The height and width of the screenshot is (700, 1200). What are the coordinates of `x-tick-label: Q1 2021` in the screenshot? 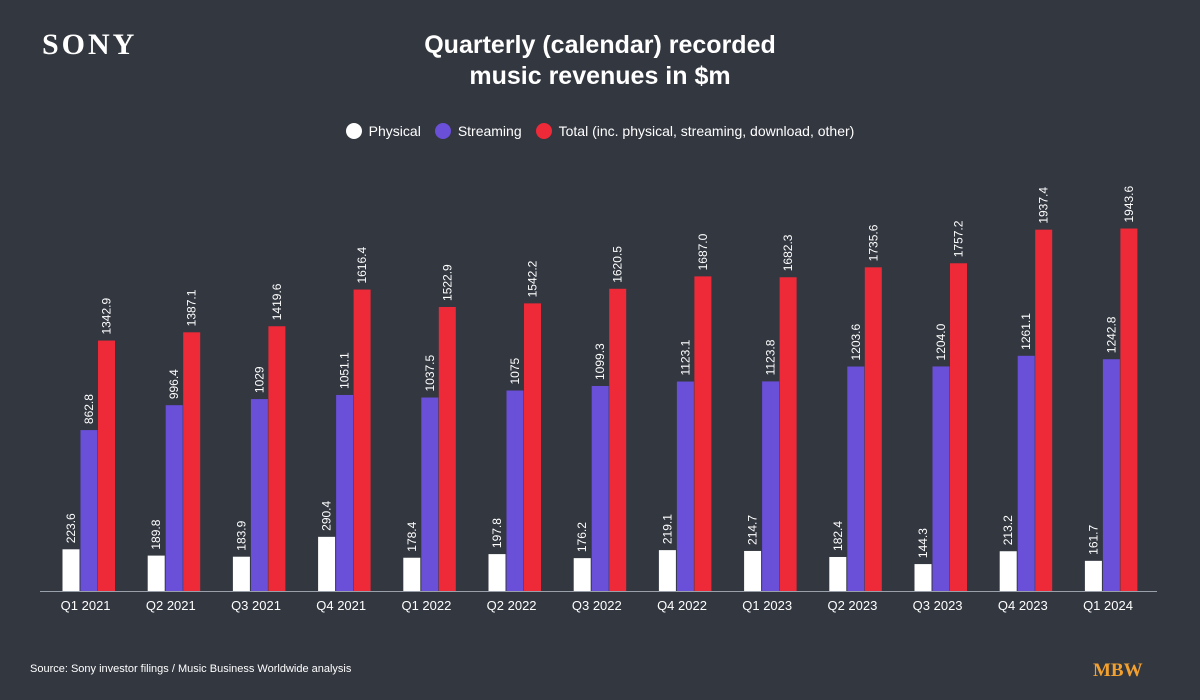 It's located at (86, 605).